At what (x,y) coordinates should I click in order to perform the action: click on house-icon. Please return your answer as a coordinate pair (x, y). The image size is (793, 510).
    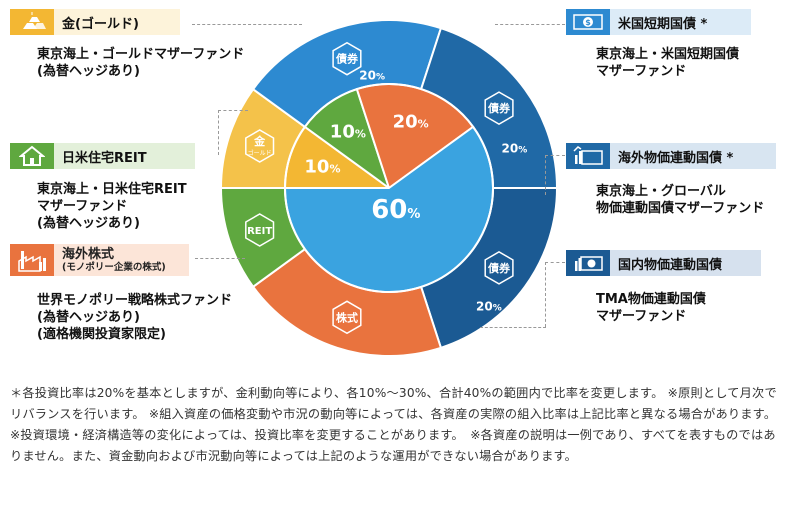
    Looking at the image, I should click on (32, 156).